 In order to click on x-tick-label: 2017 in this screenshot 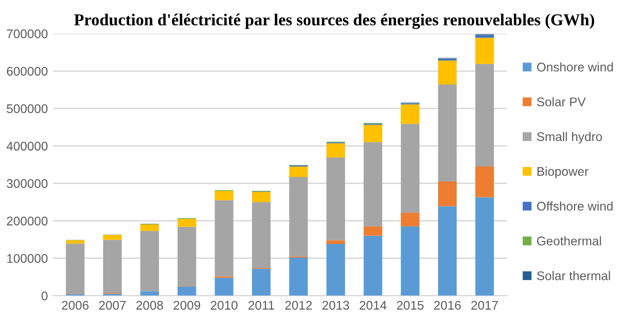, I will do `click(484, 305)`.